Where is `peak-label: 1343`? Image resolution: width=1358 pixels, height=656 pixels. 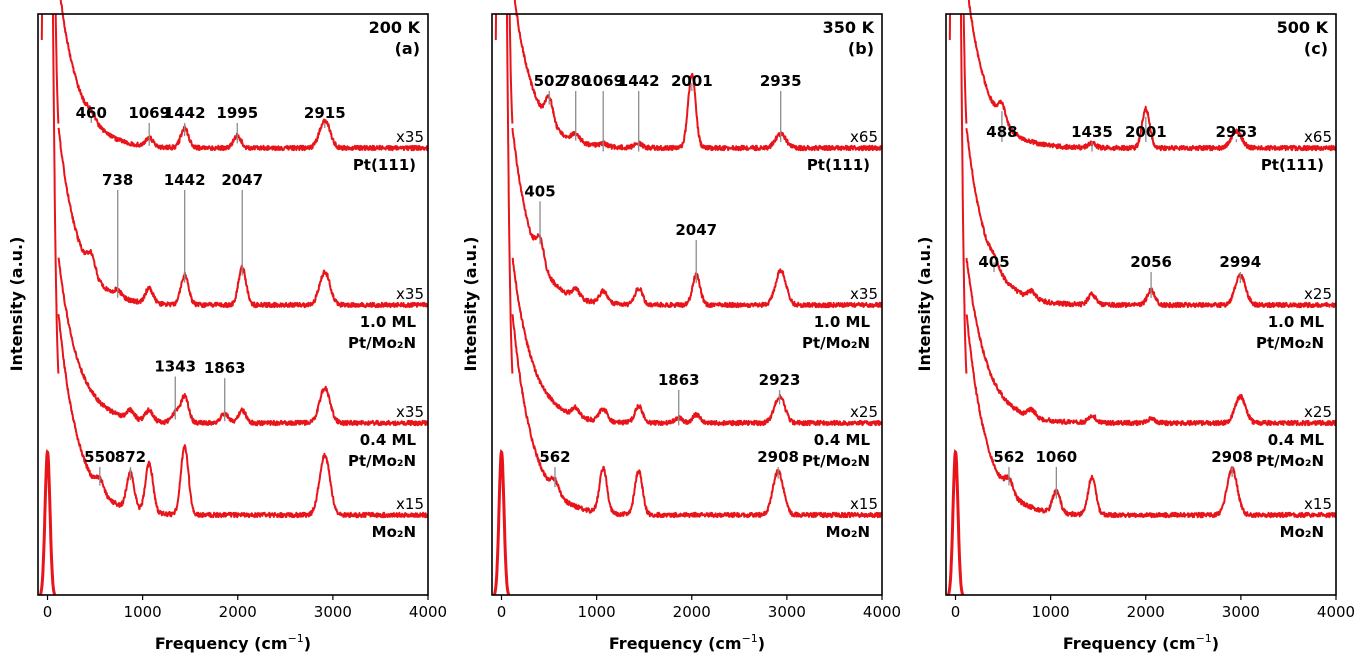 peak-label: 1343 is located at coordinates (175, 366).